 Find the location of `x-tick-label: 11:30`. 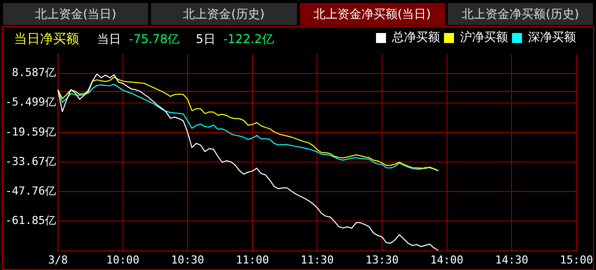

x-tick-label: 11:30 is located at coordinates (317, 259).